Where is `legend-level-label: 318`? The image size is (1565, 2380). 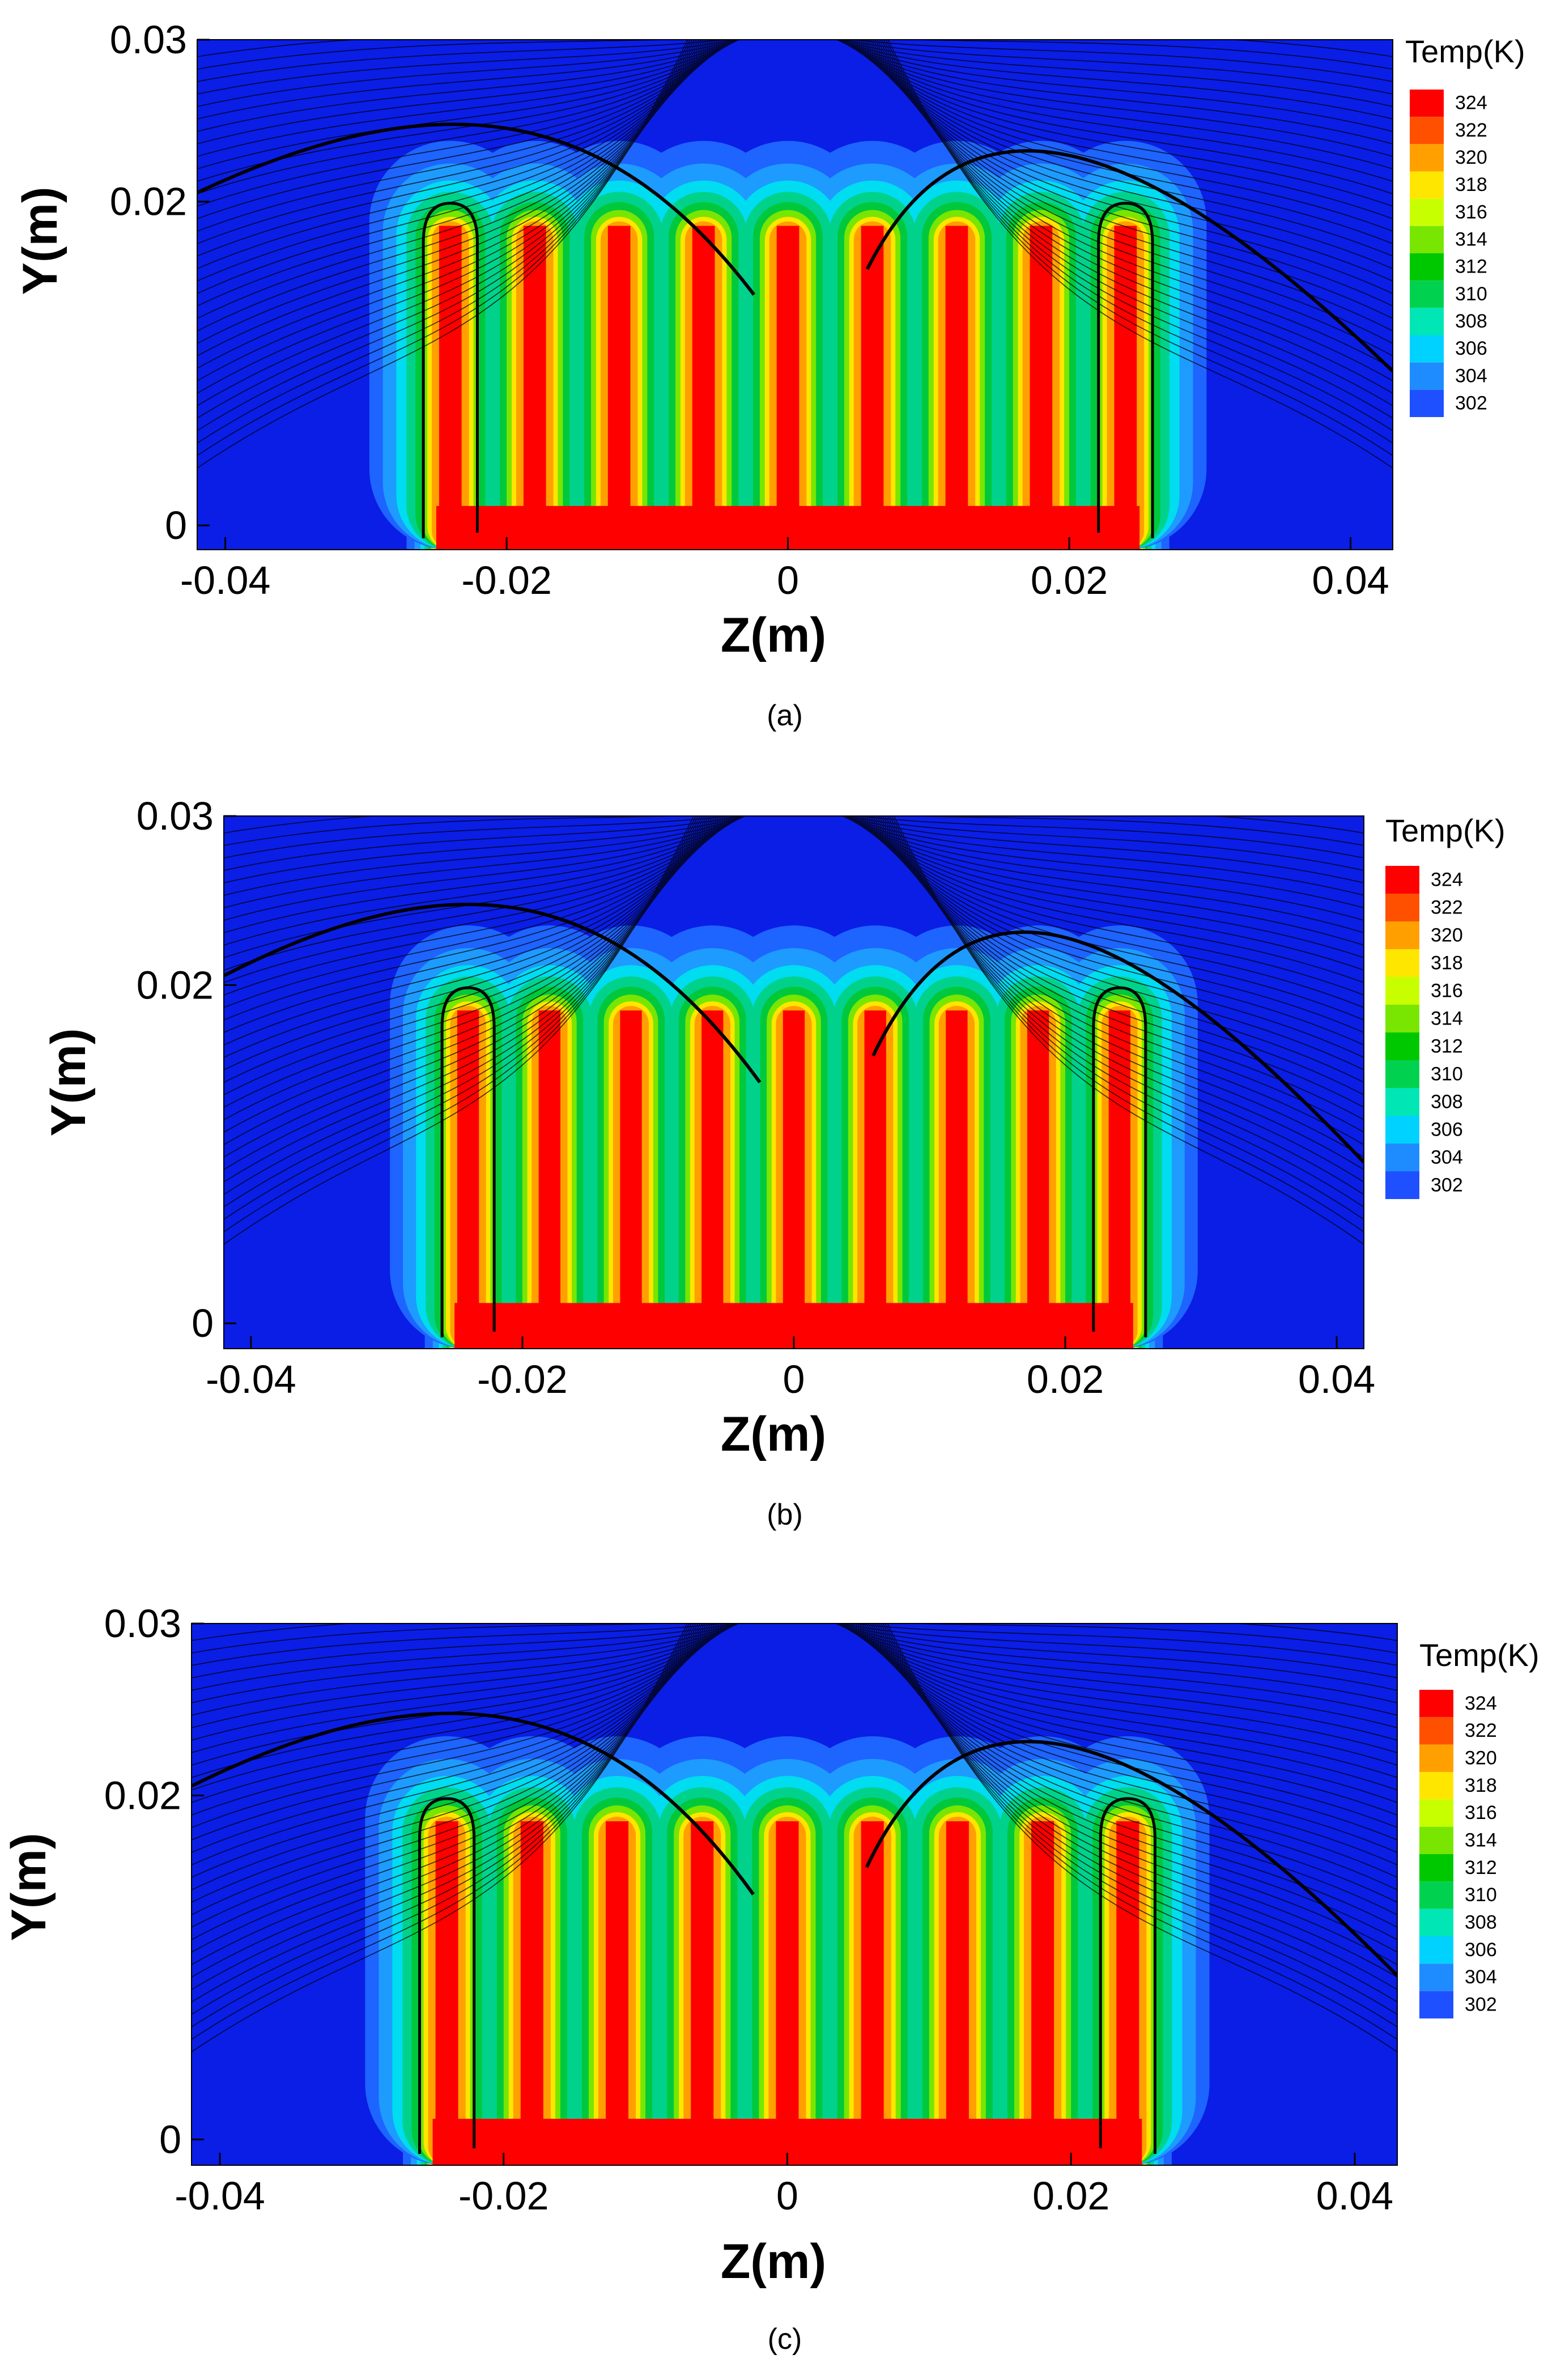
legend-level-label: 318 is located at coordinates (1471, 185).